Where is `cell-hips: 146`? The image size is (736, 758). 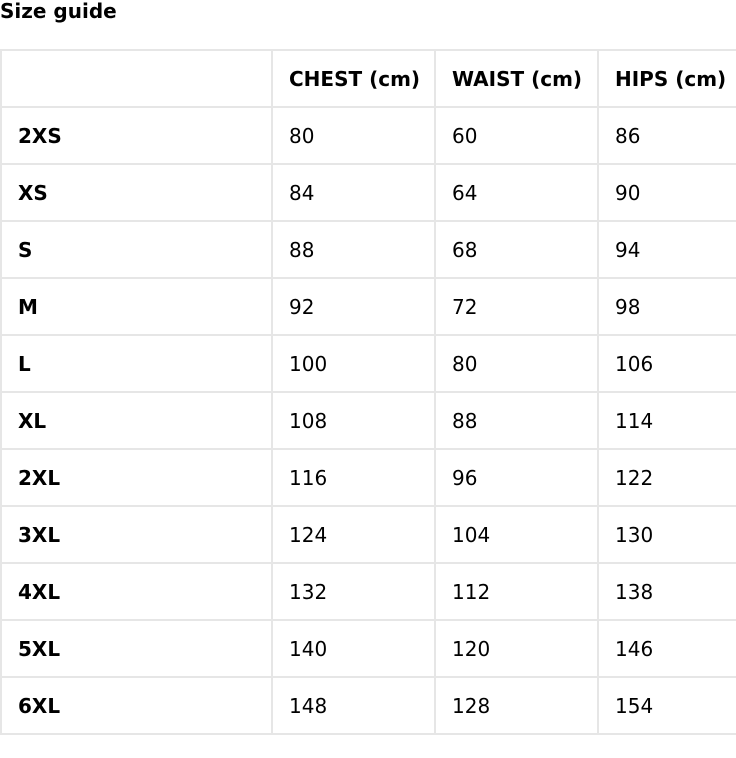
cell-hips: 146 is located at coordinates (666, 648).